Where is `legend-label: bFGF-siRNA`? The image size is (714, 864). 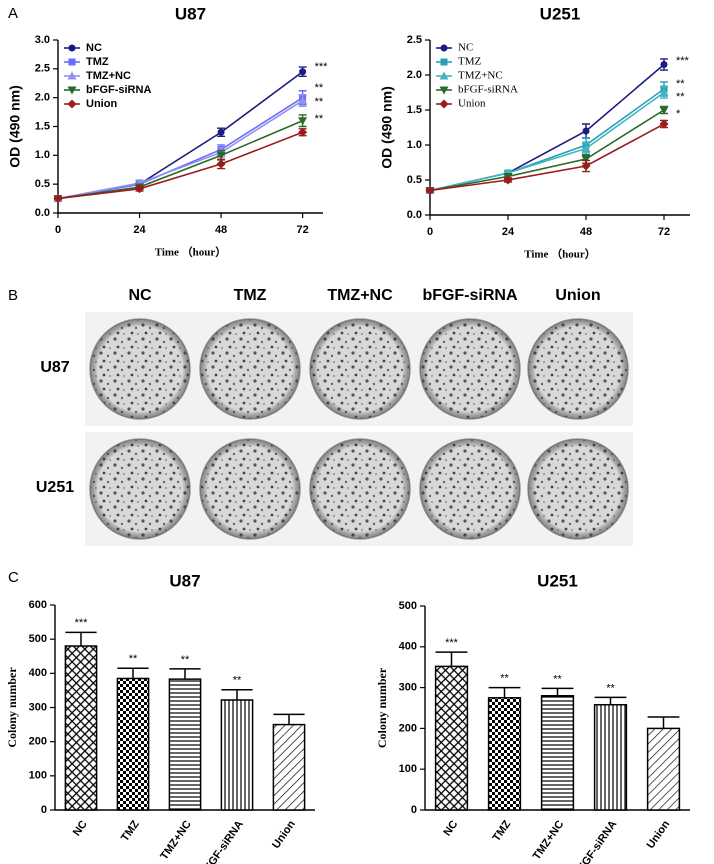
legend-label: bFGF-siRNA is located at coordinates (488, 90).